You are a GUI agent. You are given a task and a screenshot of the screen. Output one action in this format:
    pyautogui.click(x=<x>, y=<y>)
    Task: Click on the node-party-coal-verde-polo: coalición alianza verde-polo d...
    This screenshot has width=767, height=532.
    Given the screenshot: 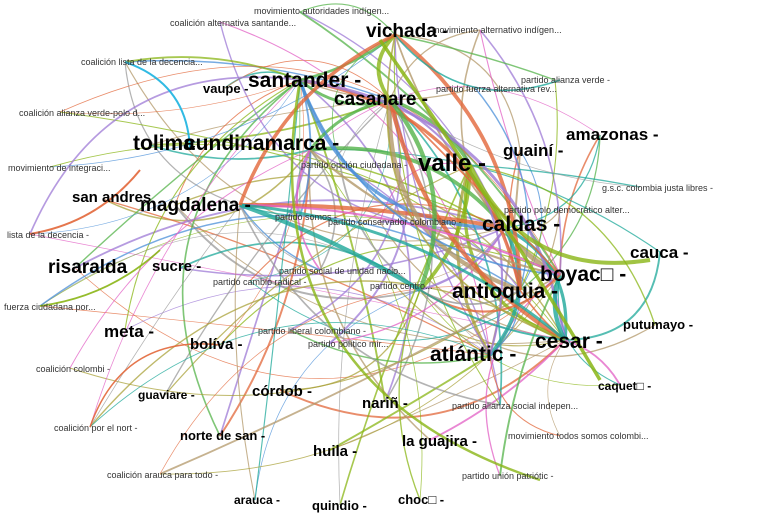 What is the action you would take?
    pyautogui.click(x=82, y=113)
    